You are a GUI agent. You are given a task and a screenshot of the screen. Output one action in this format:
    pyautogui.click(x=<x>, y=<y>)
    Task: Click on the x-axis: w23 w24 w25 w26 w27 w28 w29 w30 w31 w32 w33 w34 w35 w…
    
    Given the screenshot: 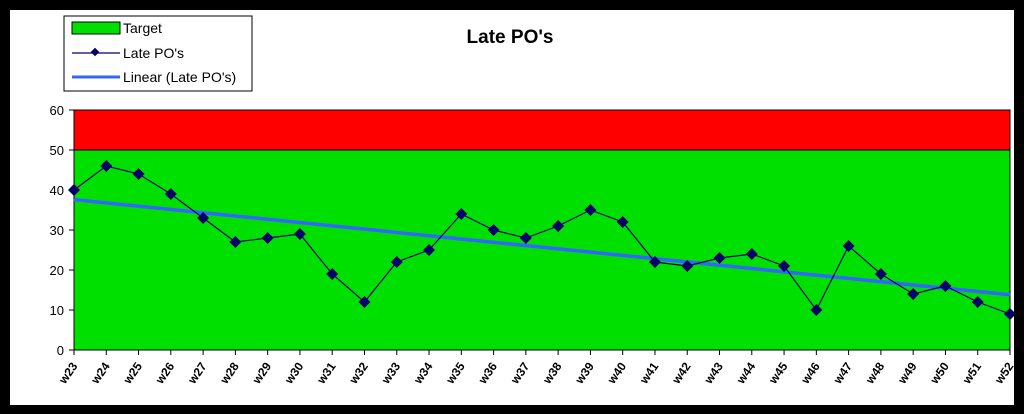 What is the action you would take?
    pyautogui.click(x=534, y=368)
    